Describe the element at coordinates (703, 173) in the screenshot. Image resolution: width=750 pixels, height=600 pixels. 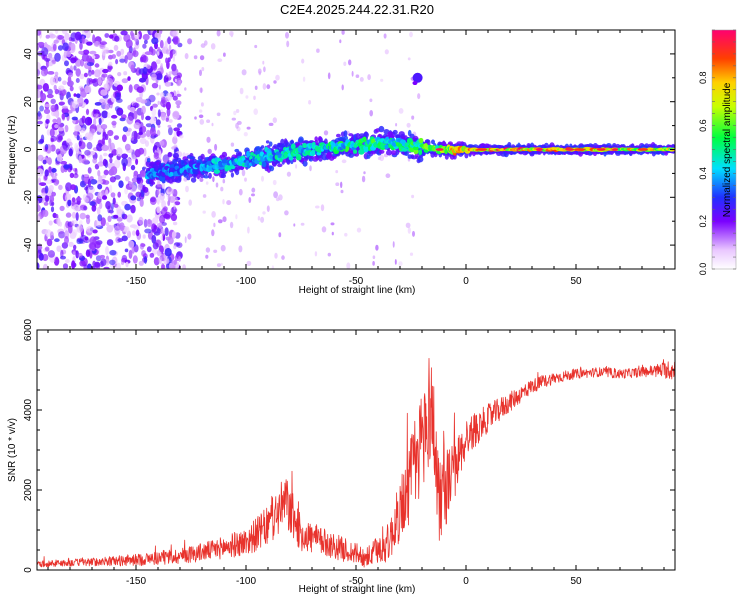
I see `colorbar-tick-label: 0.4` at that location.